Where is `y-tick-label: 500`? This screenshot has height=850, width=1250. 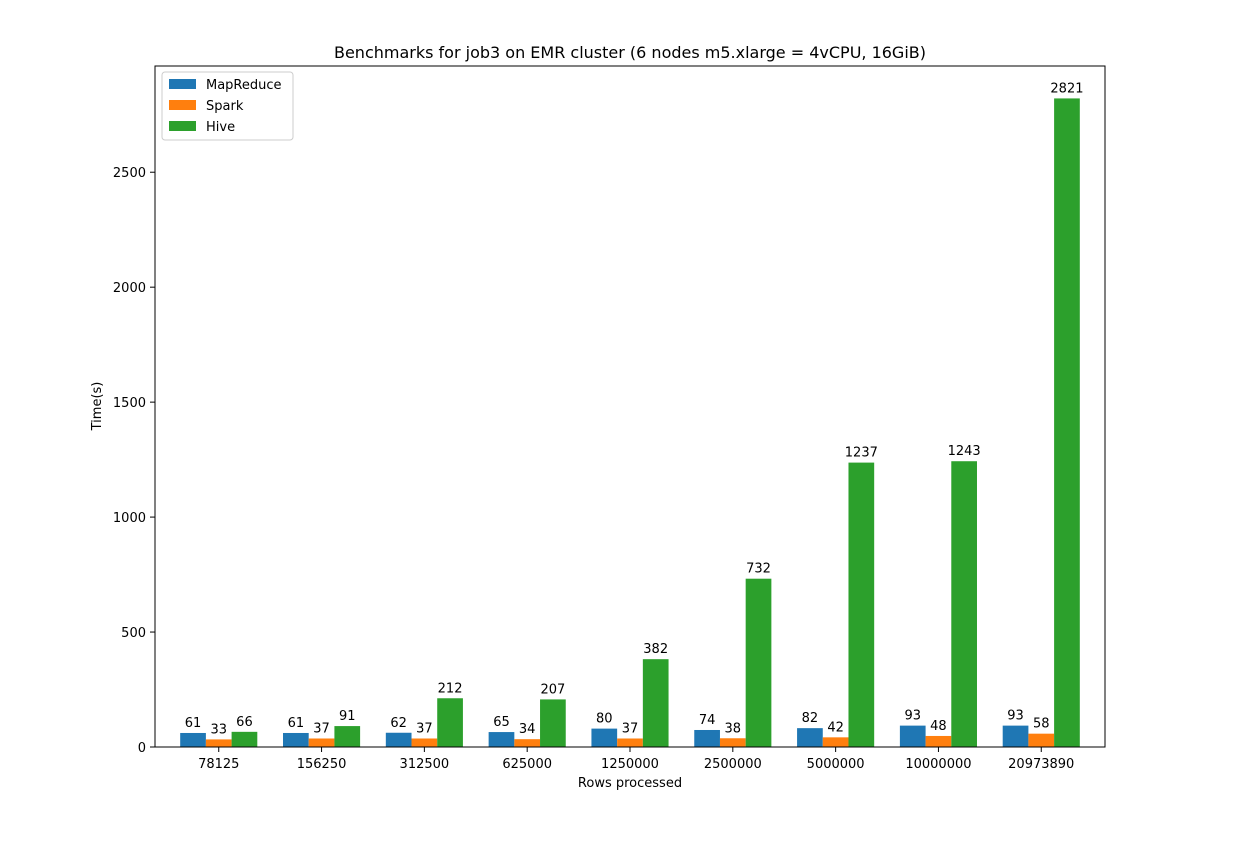
y-tick-label: 500 is located at coordinates (133, 633).